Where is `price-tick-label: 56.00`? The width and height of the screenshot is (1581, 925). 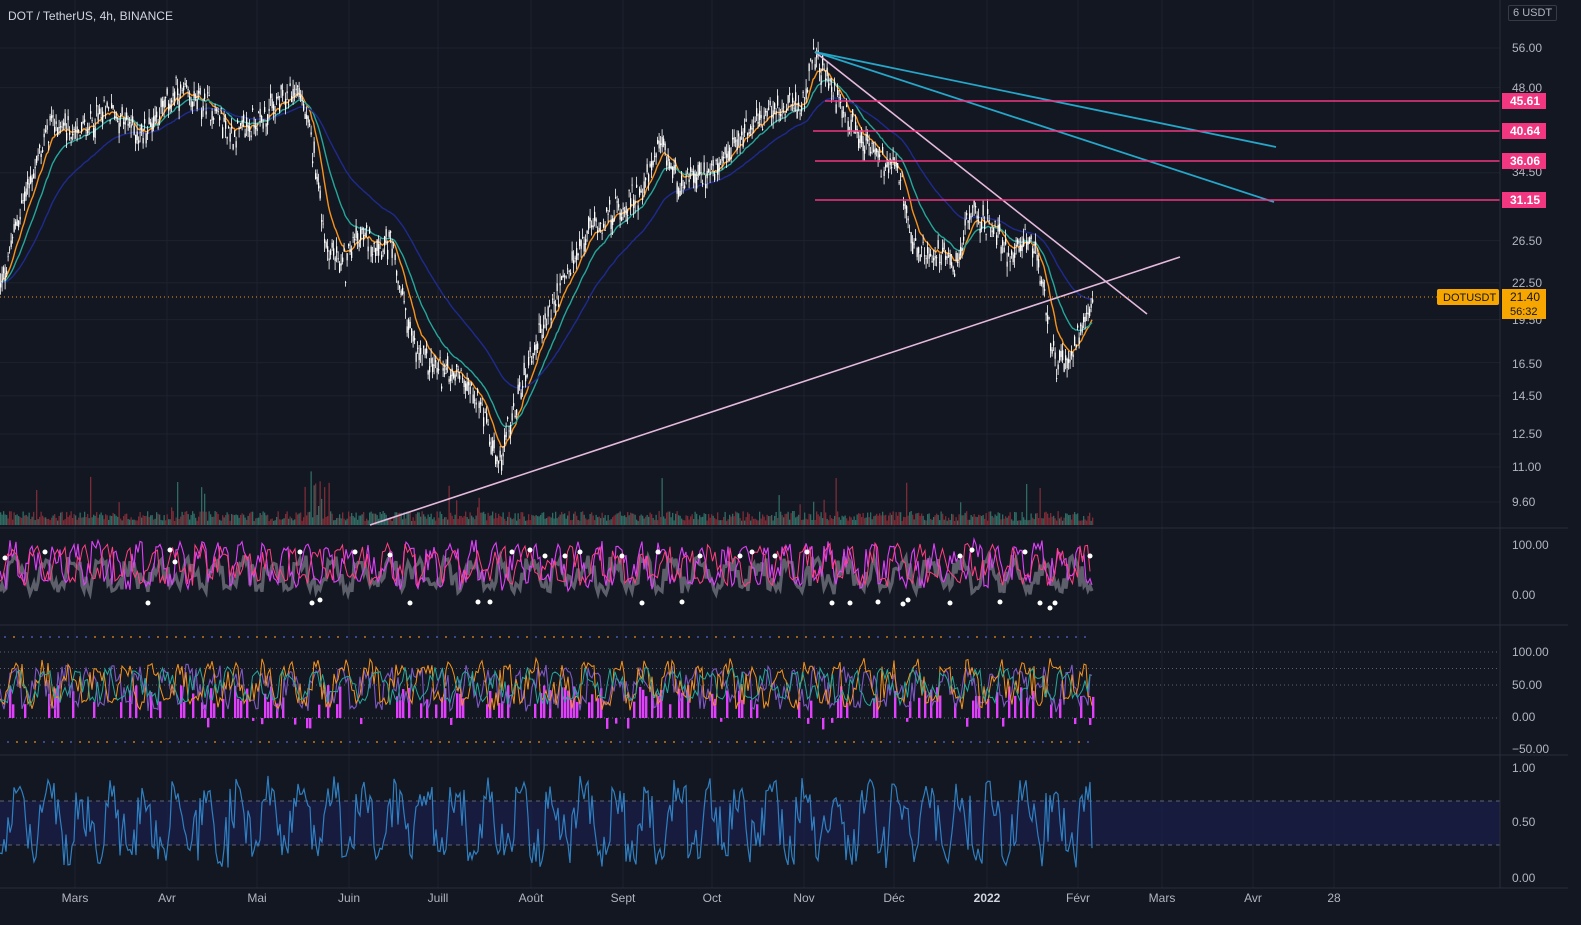
price-tick-label: 56.00 is located at coordinates (1527, 48).